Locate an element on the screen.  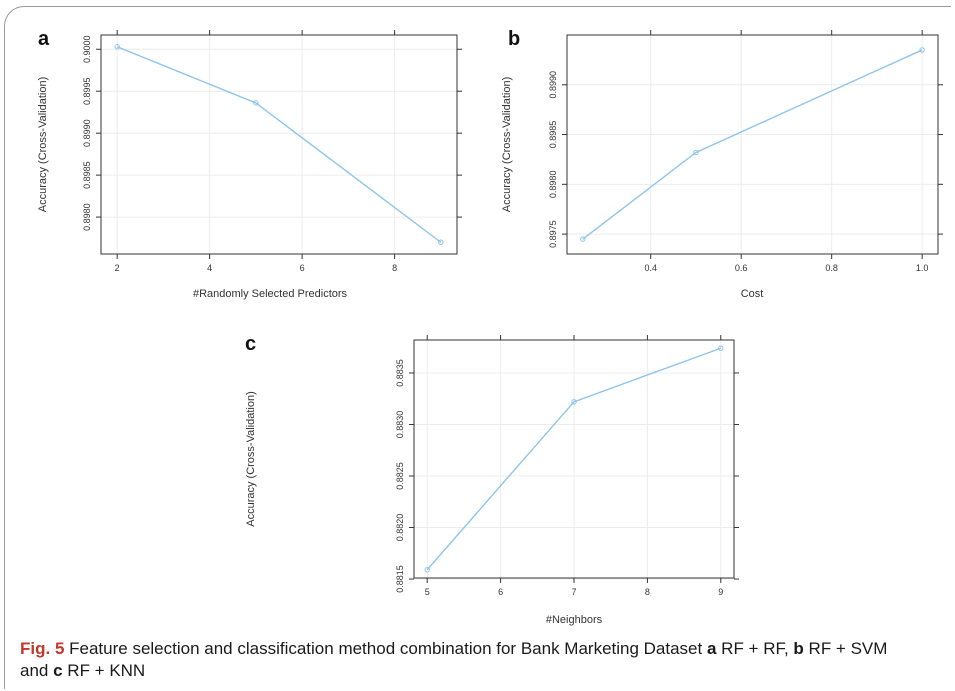
x-tick-label: 9 is located at coordinates (720, 592).